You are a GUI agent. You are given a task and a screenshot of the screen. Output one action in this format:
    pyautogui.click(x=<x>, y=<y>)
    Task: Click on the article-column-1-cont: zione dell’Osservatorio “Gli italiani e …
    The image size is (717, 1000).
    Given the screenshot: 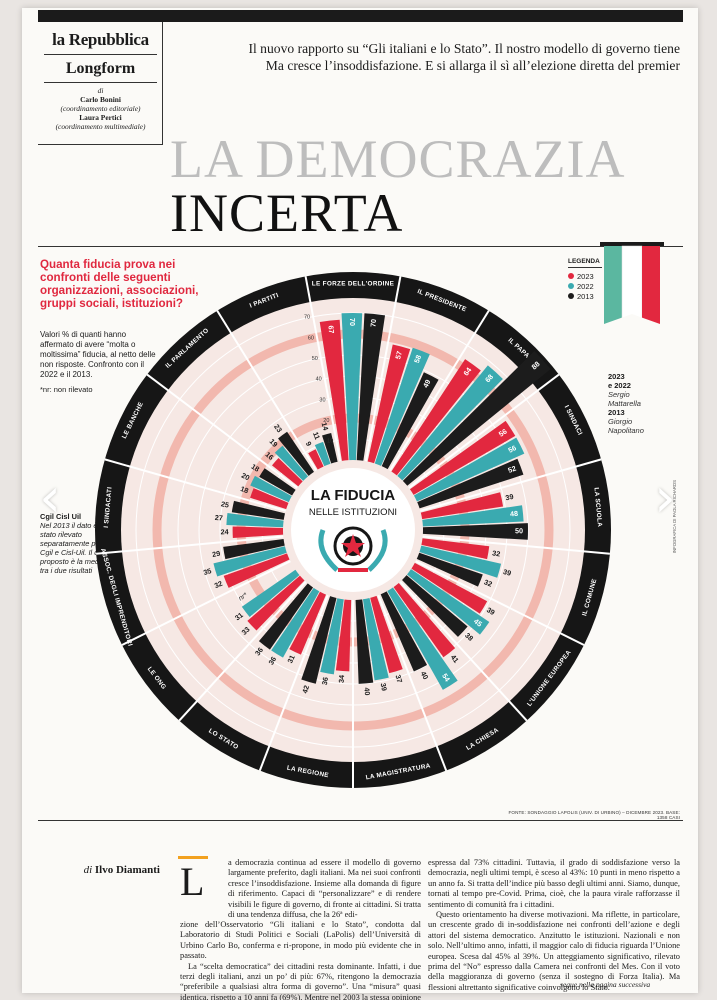 What is the action you would take?
    pyautogui.click(x=300, y=960)
    